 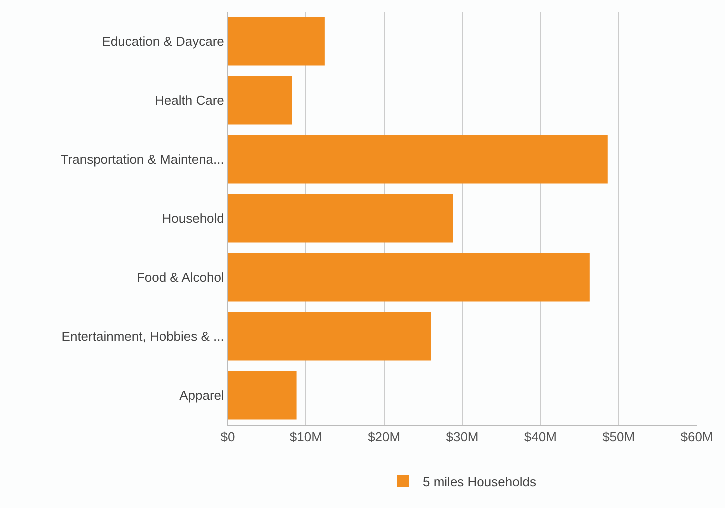 I want to click on y-tick-label: Health Care, so click(x=189, y=100).